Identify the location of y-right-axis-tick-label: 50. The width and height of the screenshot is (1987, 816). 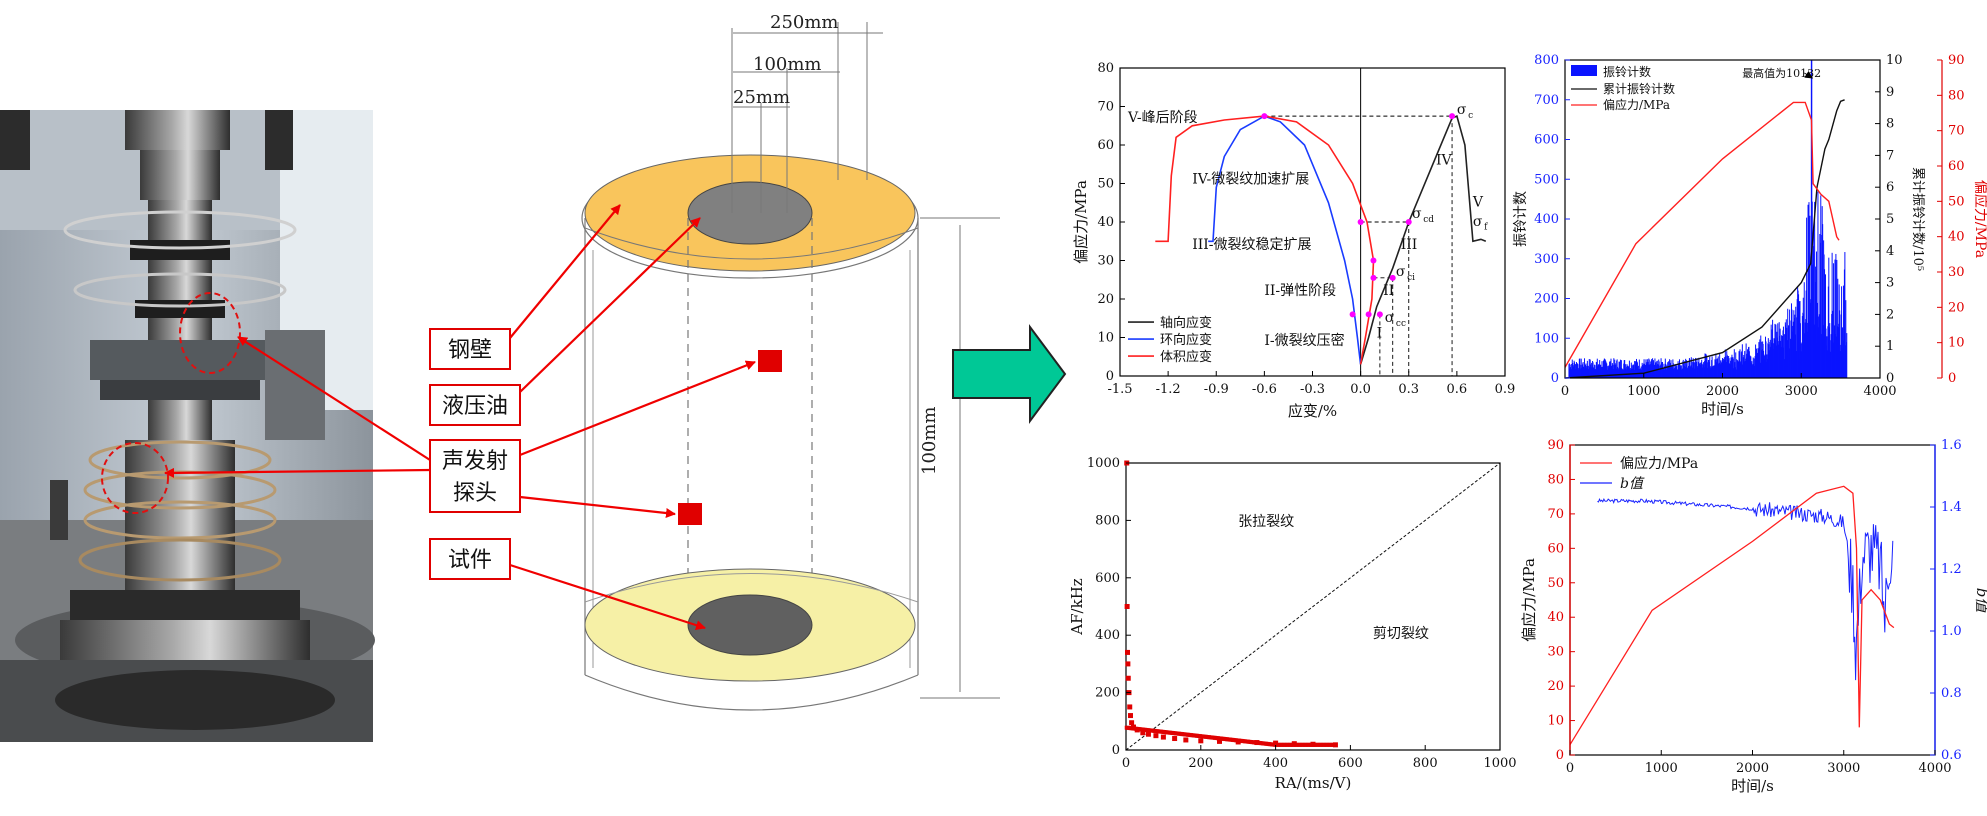
(1956, 201).